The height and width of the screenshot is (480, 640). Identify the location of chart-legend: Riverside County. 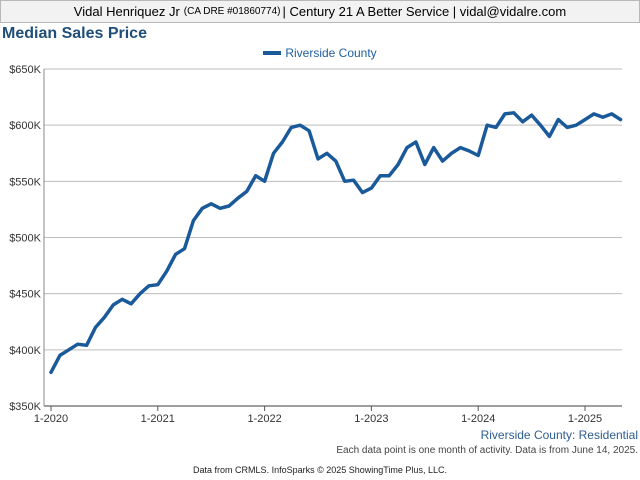
(320, 53).